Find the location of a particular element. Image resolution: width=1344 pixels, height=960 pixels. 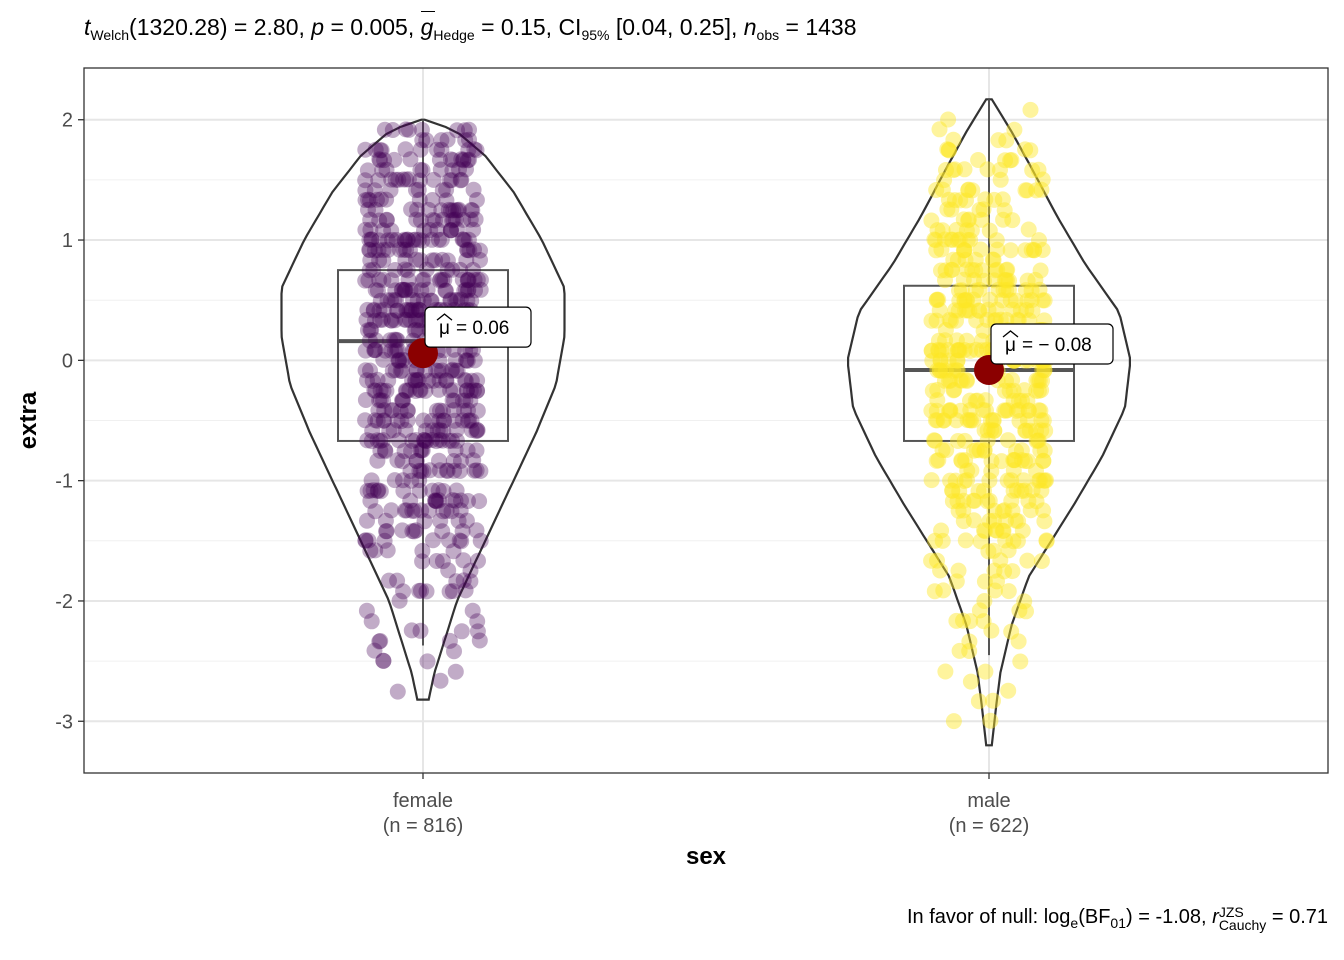

mean-label-value: = − 0.08 is located at coordinates (1057, 345).